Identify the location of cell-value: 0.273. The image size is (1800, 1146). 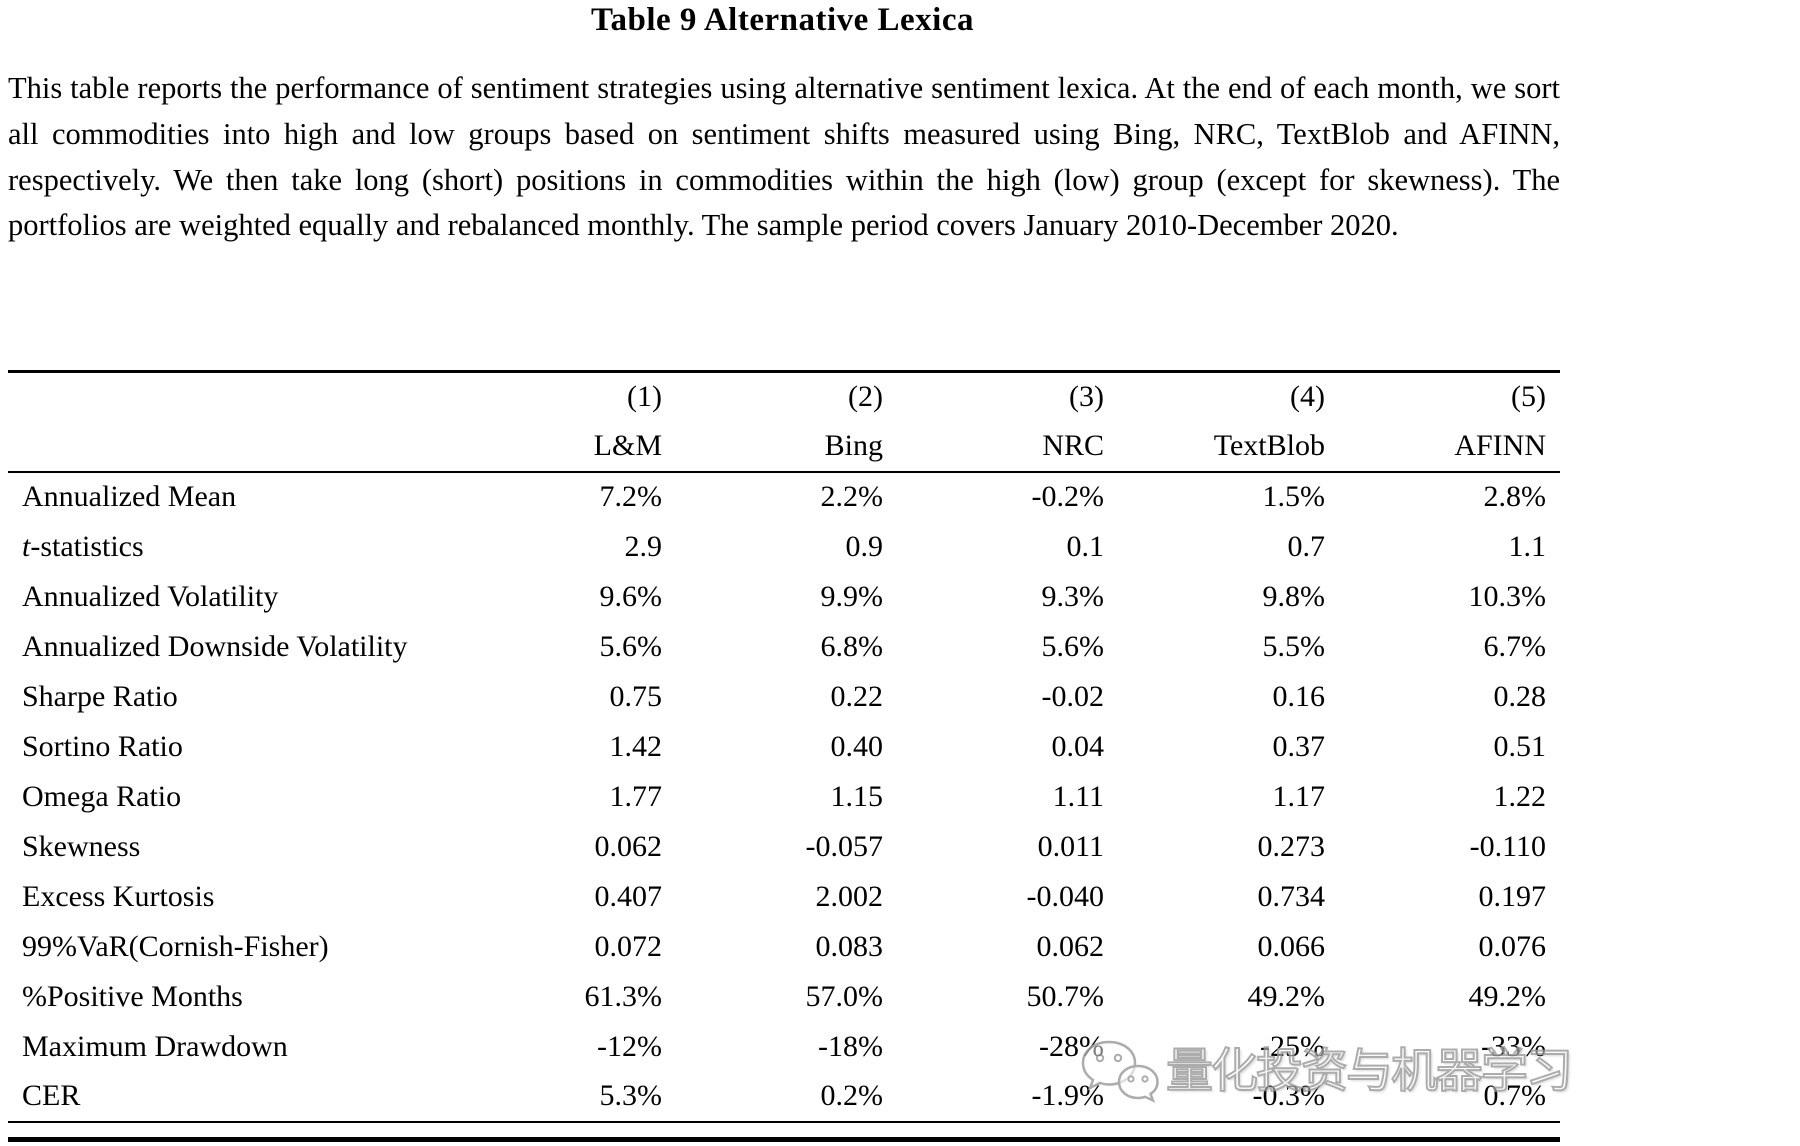
(1291, 846).